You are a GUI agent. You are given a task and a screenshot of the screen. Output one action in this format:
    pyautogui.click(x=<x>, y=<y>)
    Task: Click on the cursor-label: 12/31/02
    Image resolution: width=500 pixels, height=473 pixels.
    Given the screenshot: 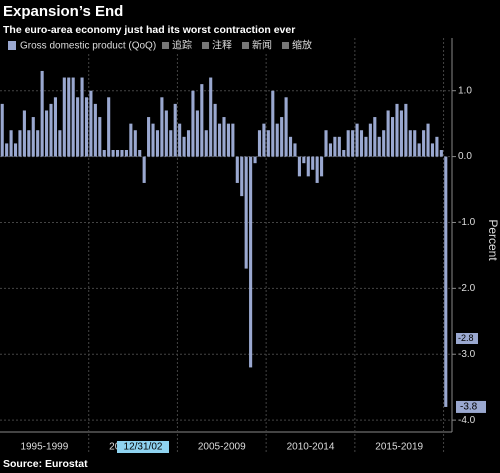 What is the action you would take?
    pyautogui.click(x=143, y=447)
    